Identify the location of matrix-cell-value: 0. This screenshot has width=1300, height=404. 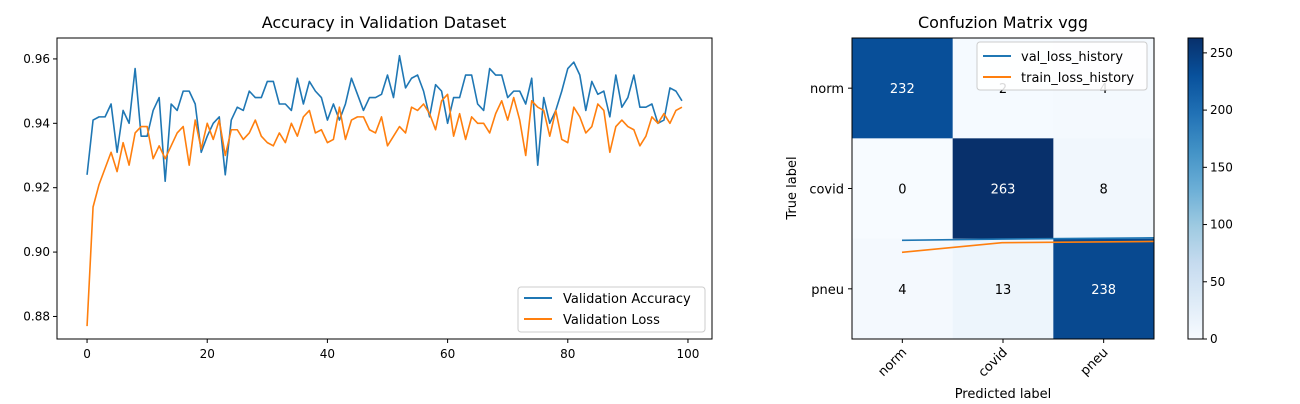
(902, 190).